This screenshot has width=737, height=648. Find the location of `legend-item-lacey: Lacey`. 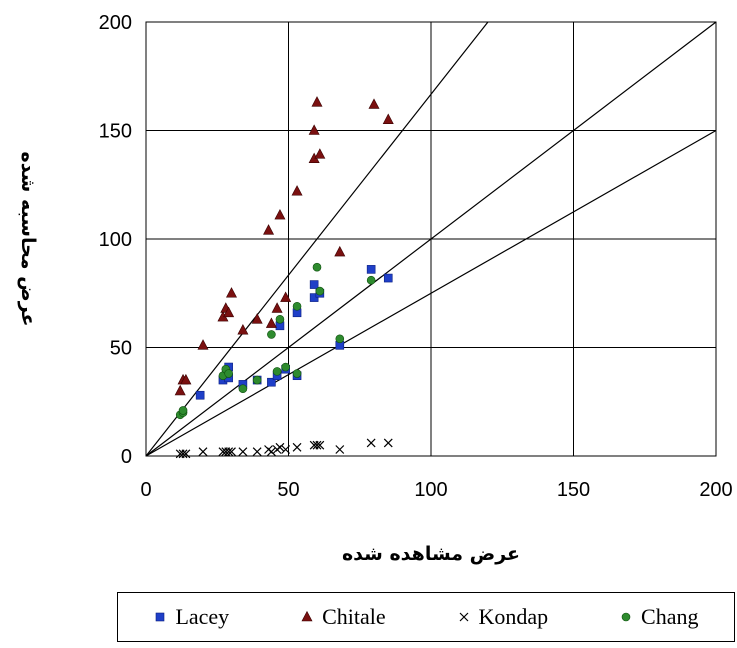

legend-item-lacey: Lacey is located at coordinates (191, 617).